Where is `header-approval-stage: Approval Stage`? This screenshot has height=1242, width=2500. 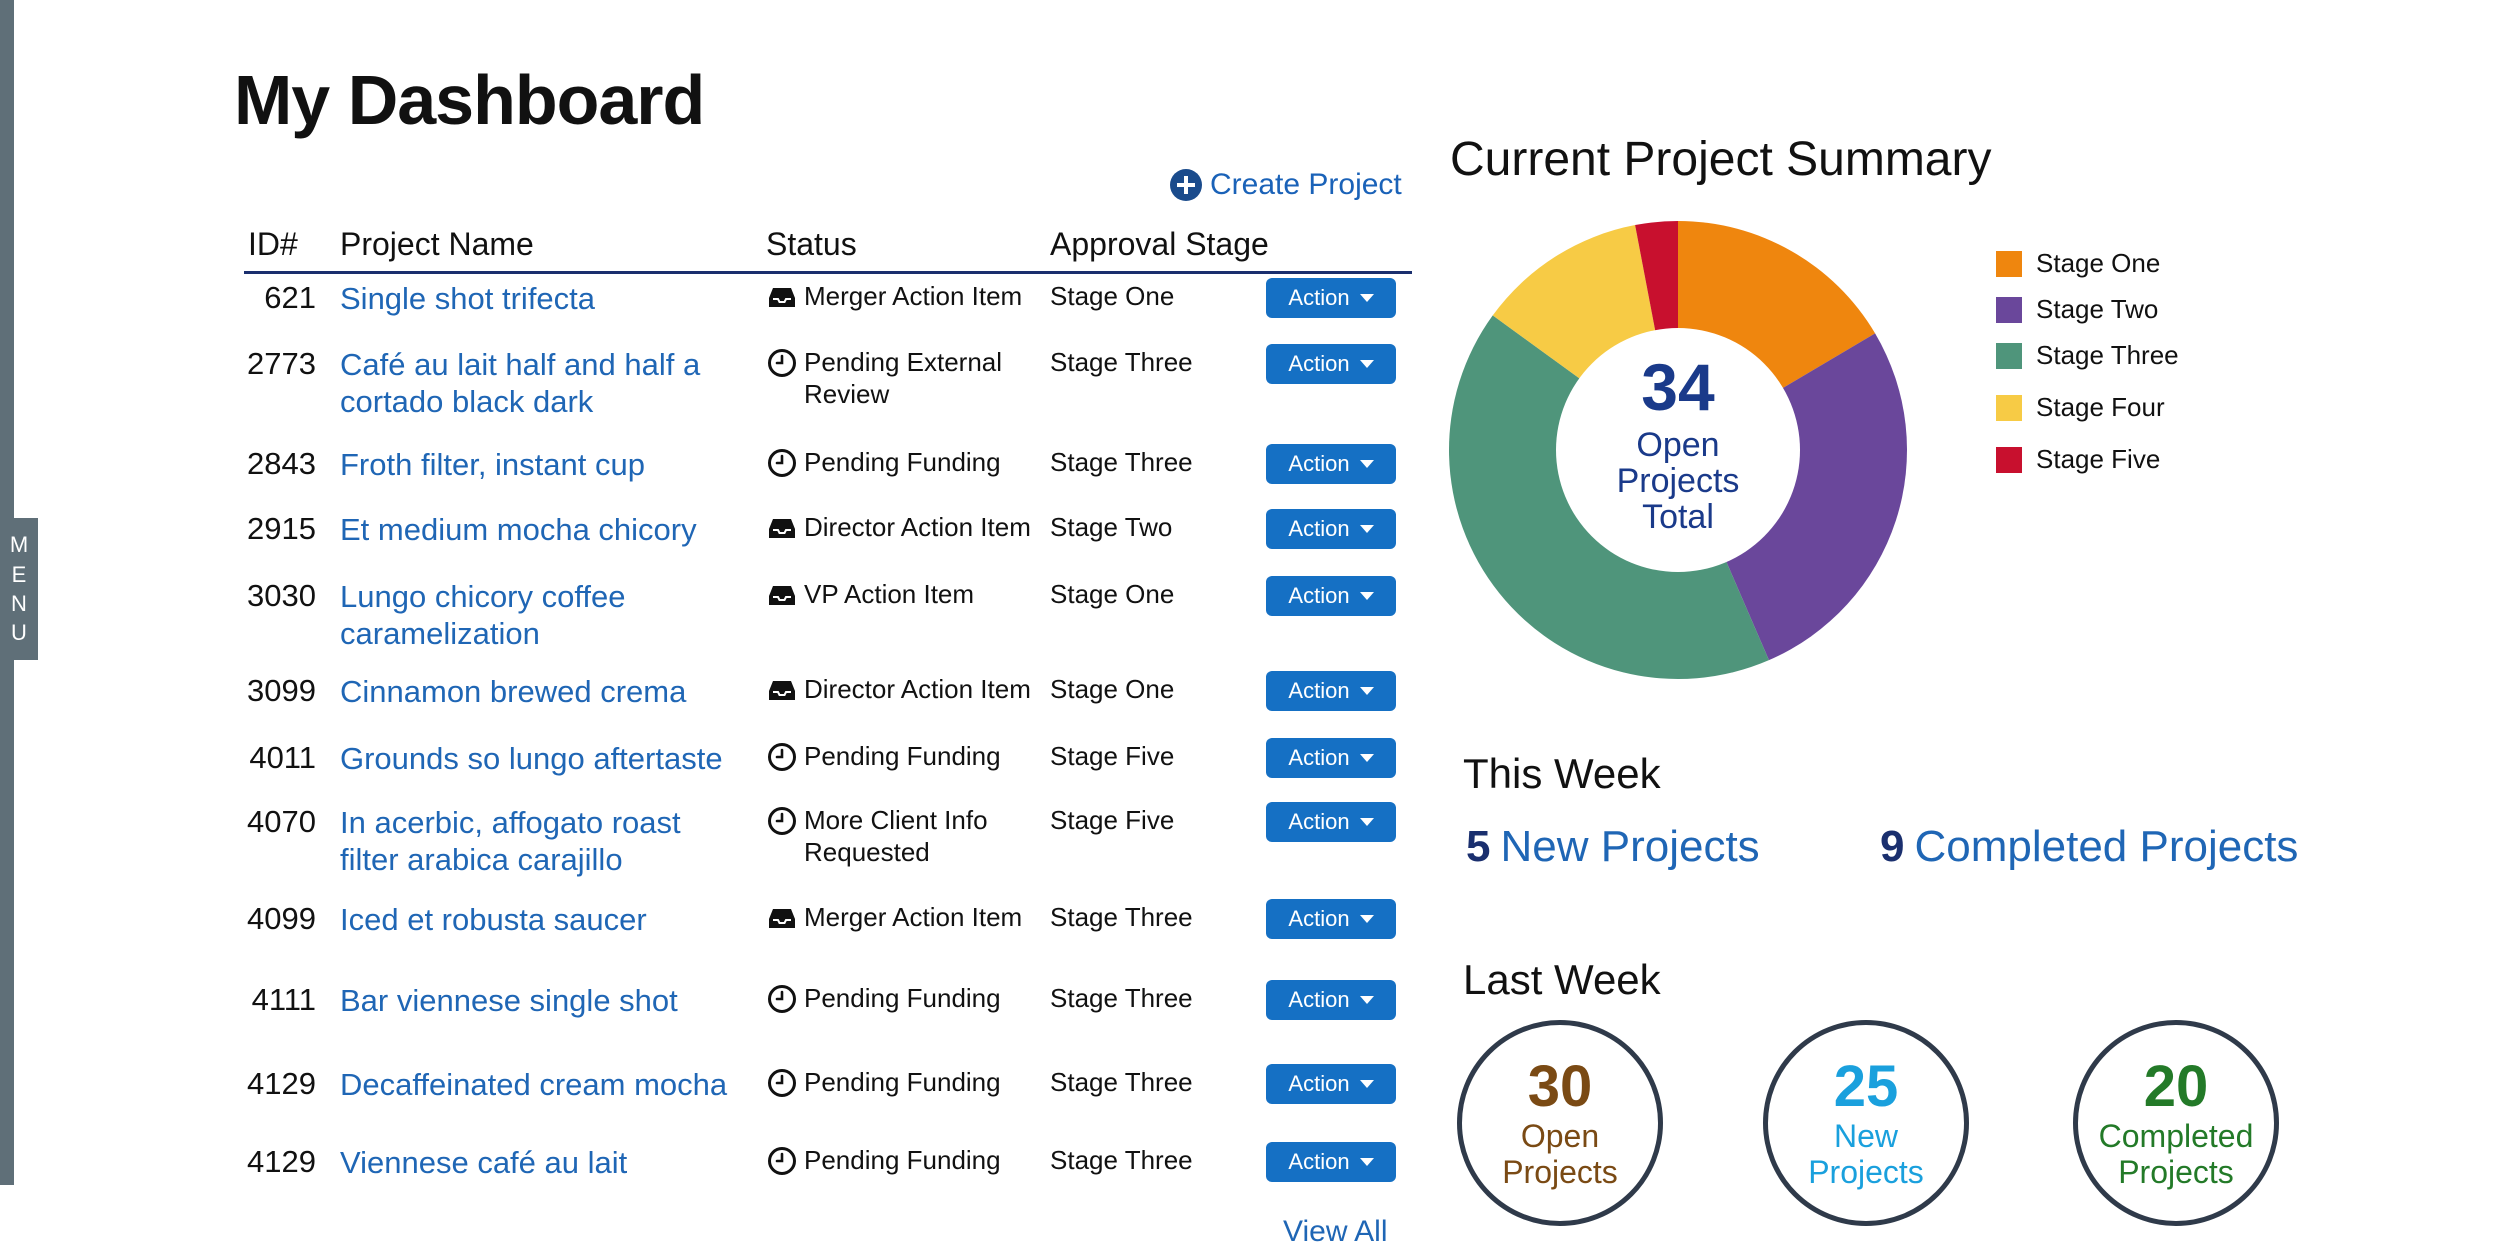 header-approval-stage: Approval Stage is located at coordinates (1159, 244).